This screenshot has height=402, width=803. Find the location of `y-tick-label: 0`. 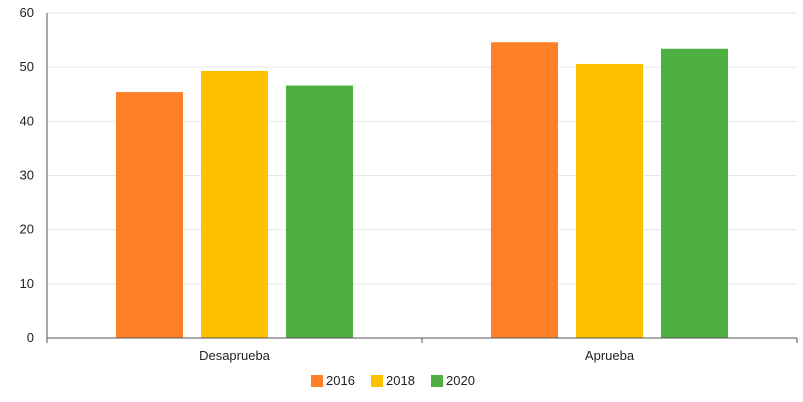

y-tick-label: 0 is located at coordinates (30, 337).